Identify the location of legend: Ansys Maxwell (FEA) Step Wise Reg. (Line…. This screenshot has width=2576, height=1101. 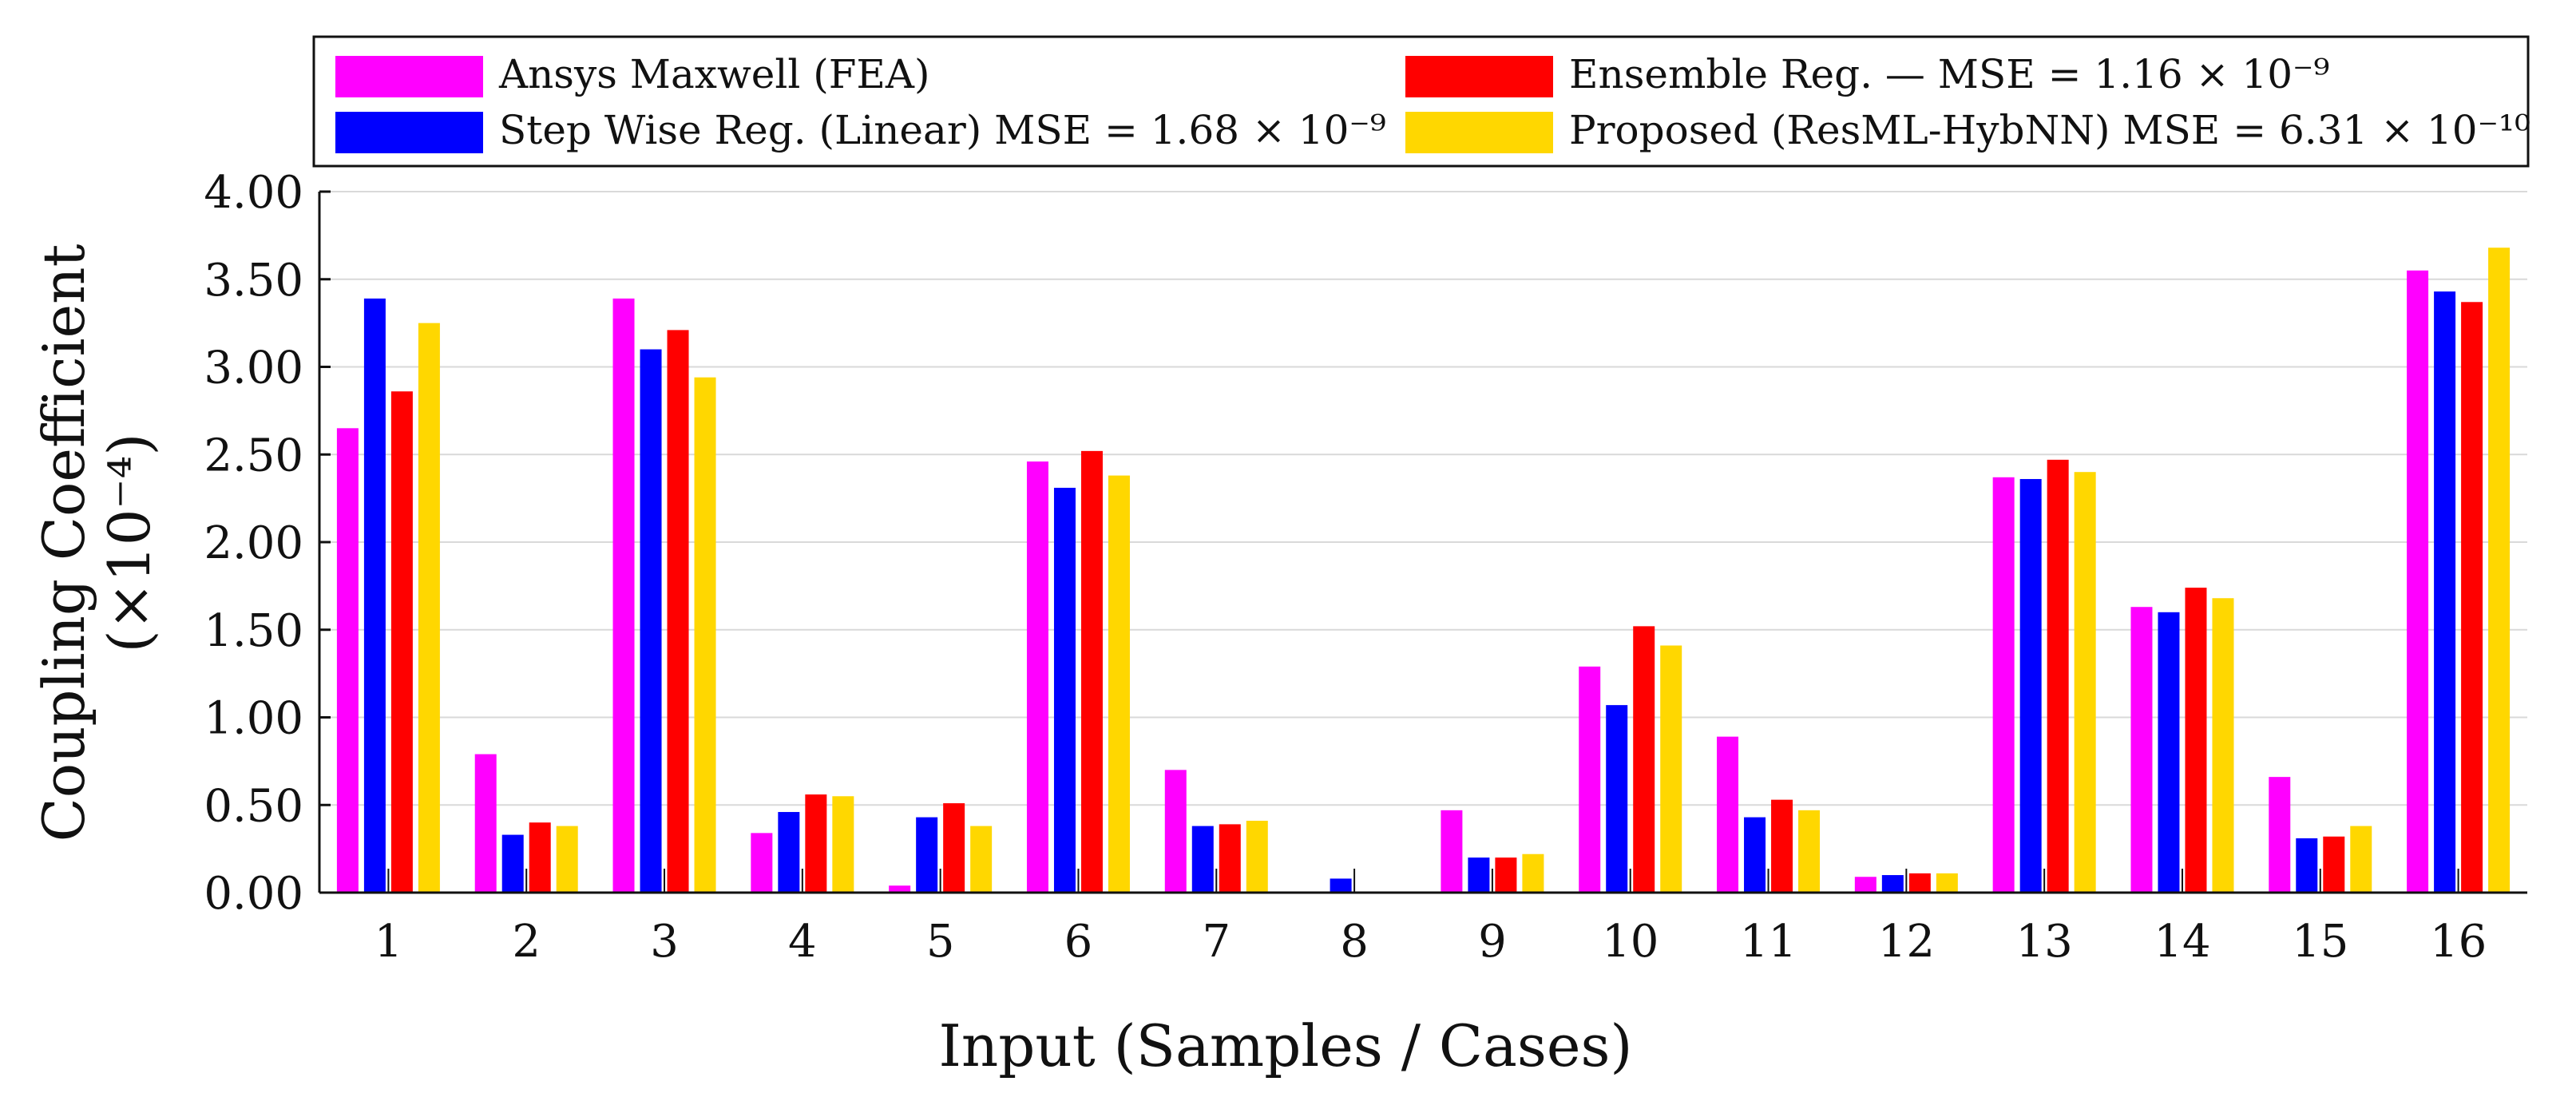
(1421, 101).